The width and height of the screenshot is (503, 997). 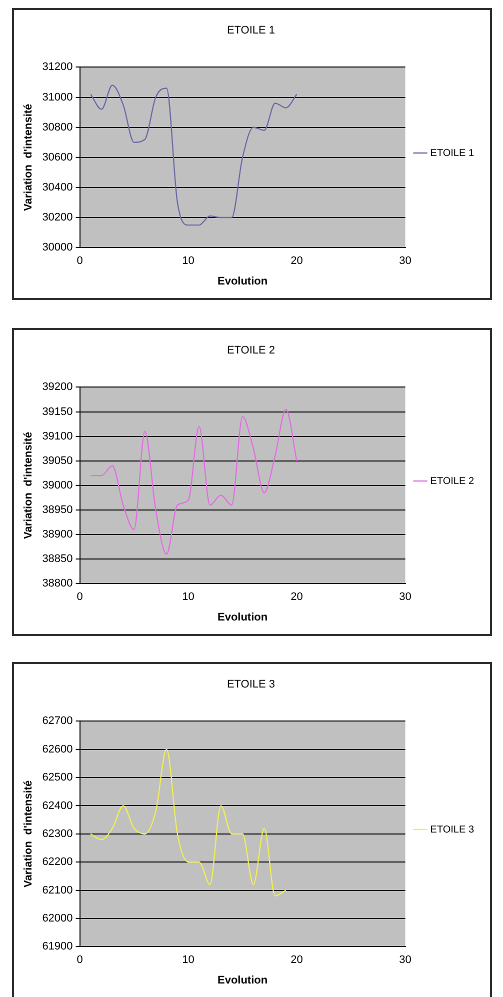 What do you see at coordinates (57, 890) in the screenshot?
I see `y-tick-label: 62100` at bounding box center [57, 890].